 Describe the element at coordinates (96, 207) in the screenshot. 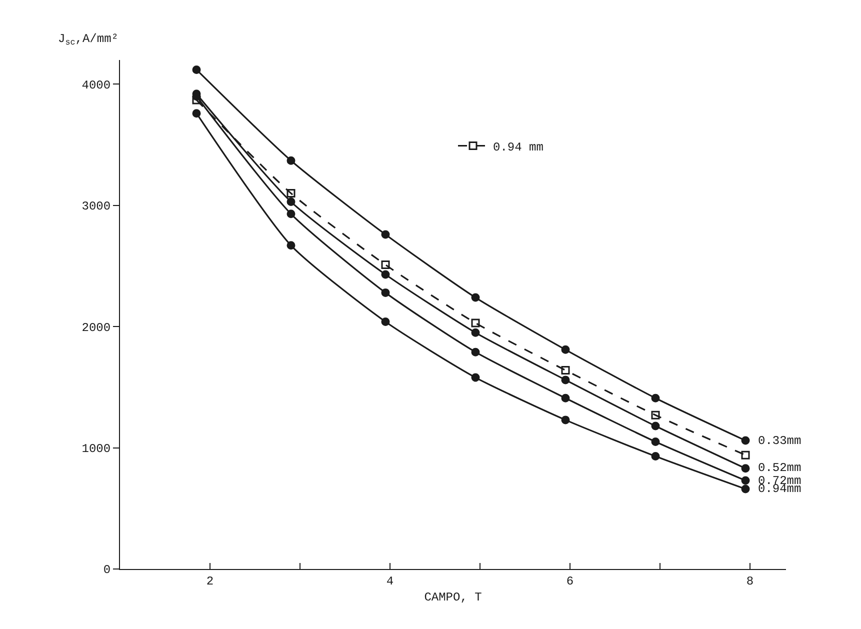

I see `y-tick-label: 3000` at that location.